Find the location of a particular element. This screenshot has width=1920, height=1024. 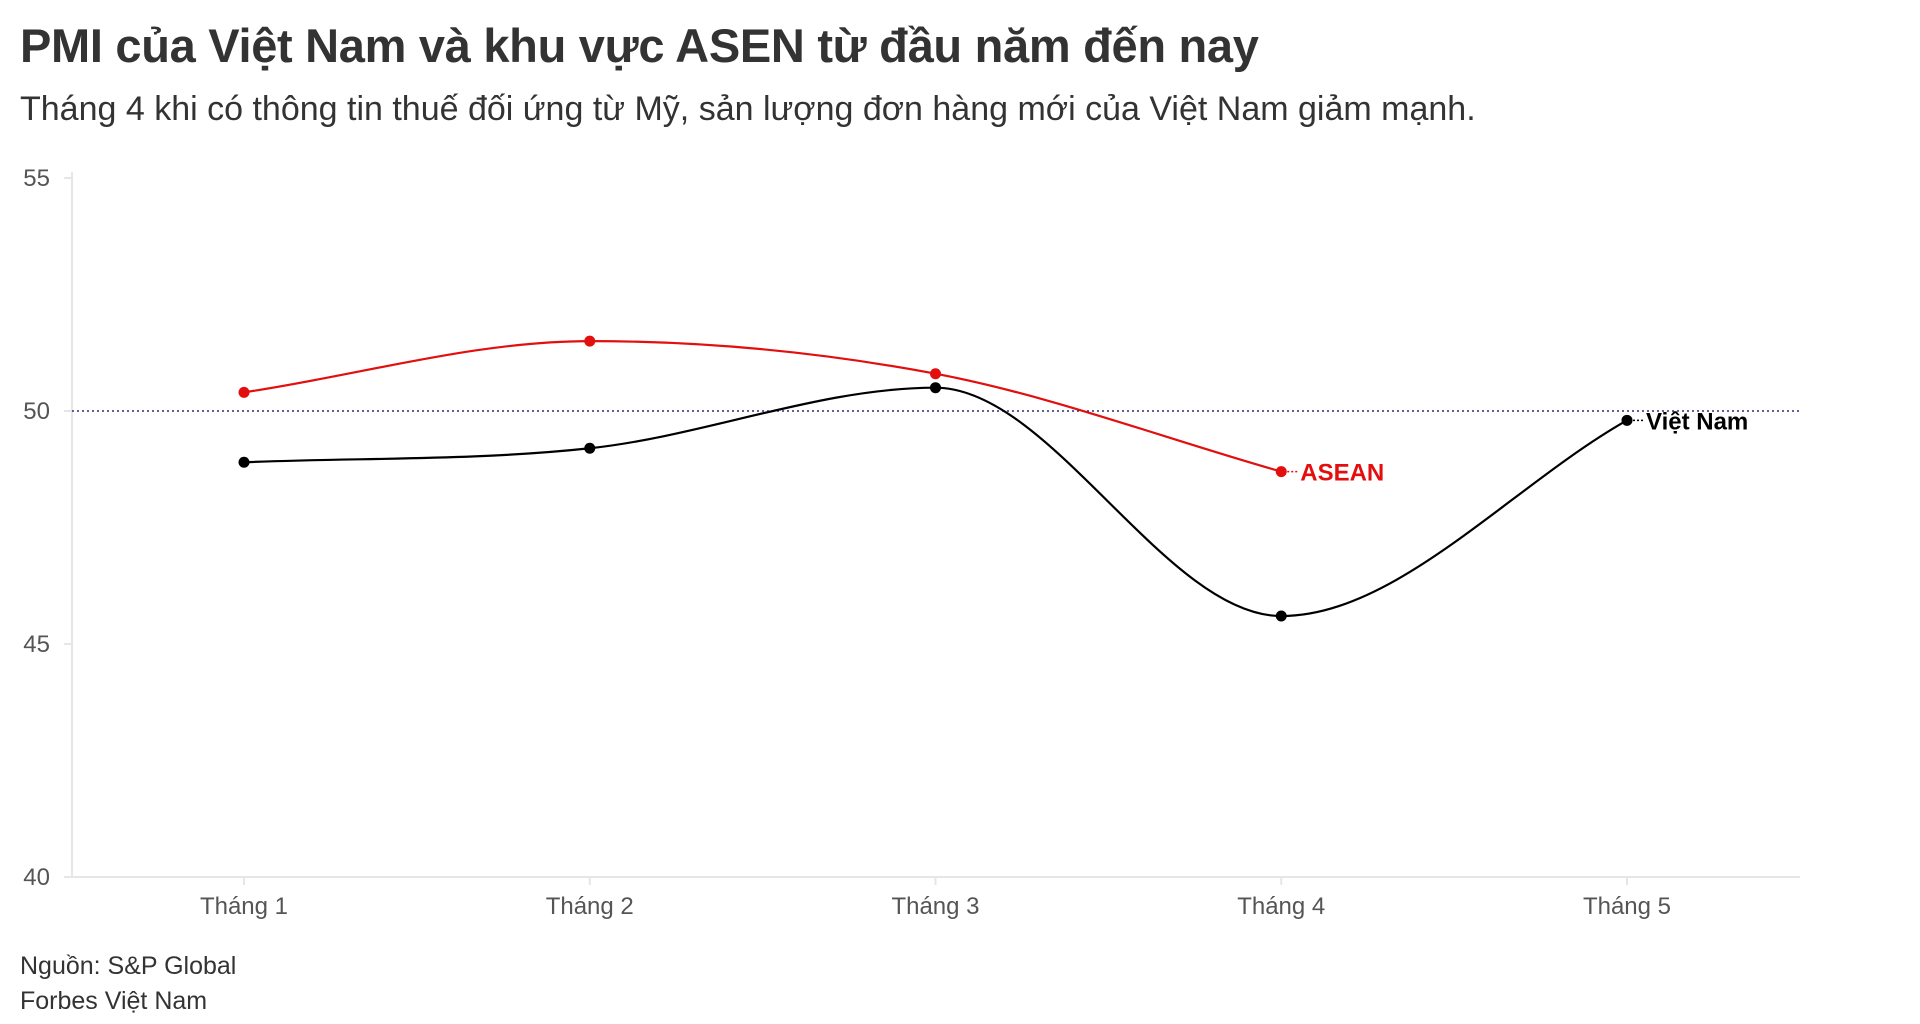

x-tick-label: Tháng 4 is located at coordinates (1281, 906).